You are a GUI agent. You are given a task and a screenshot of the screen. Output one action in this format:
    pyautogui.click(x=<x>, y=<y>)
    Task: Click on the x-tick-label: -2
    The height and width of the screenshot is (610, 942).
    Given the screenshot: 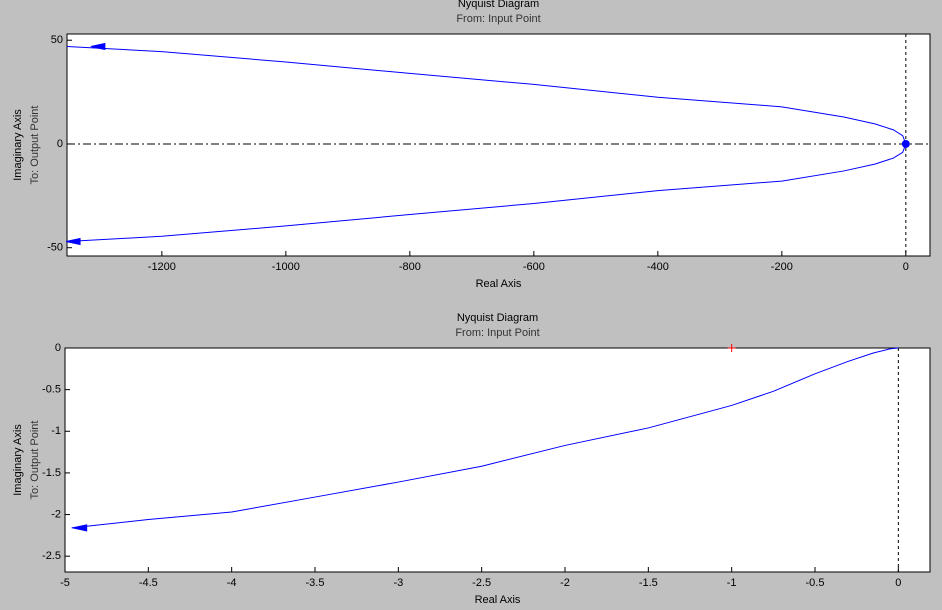 What is the action you would take?
    pyautogui.click(x=565, y=583)
    